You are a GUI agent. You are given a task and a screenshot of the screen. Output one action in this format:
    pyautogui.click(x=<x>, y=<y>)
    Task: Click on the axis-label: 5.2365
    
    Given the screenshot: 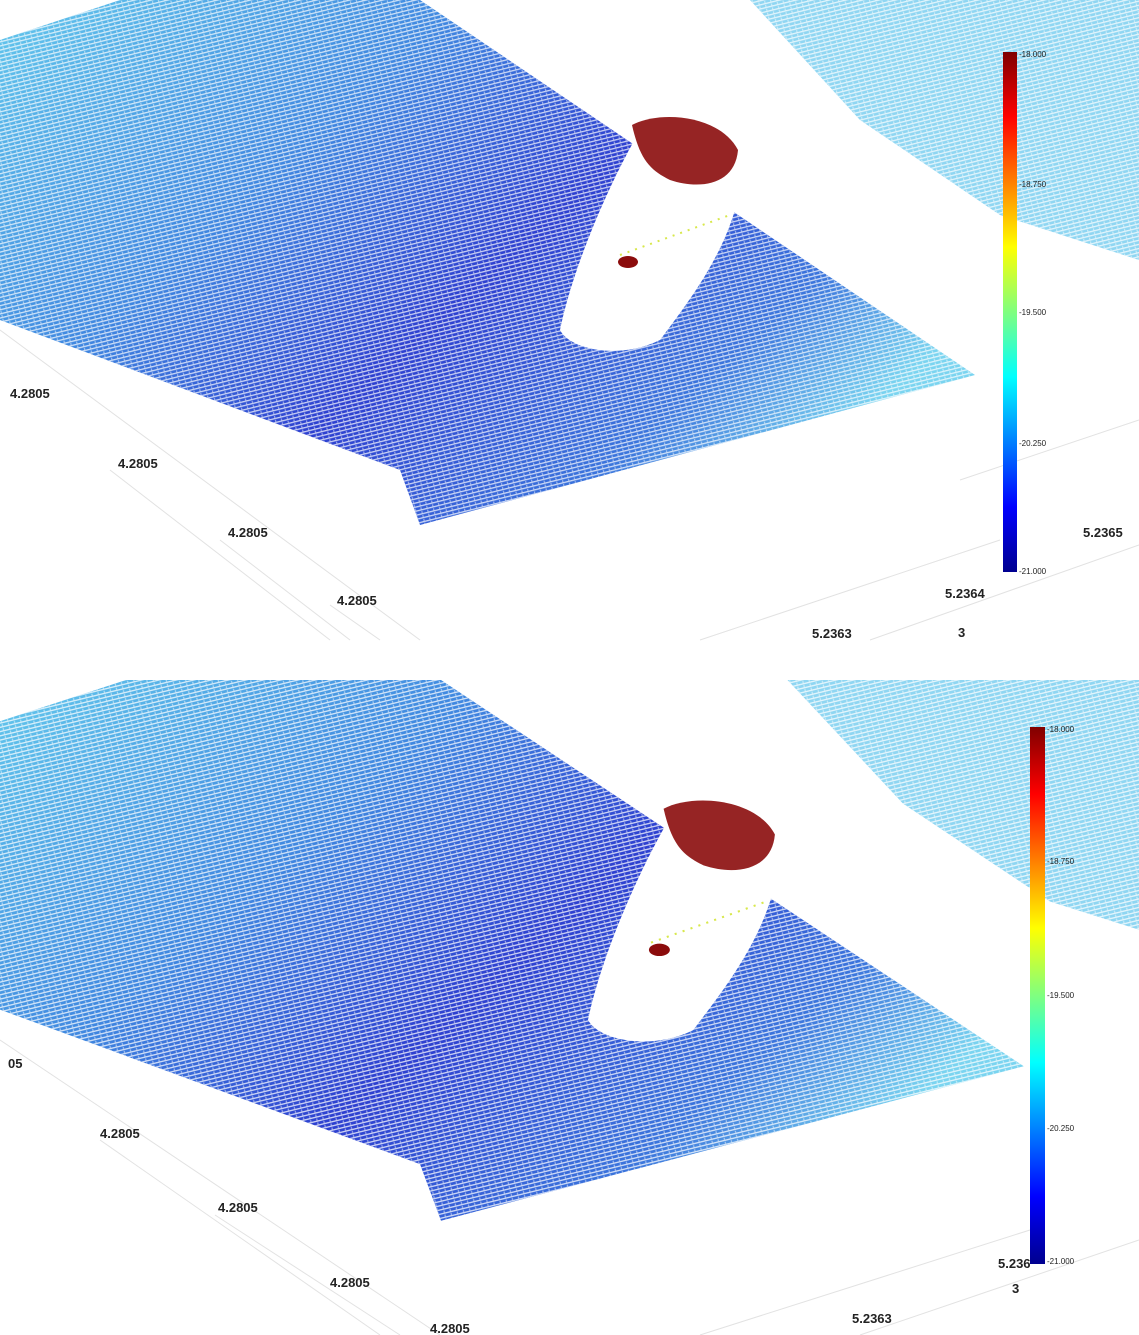 What is the action you would take?
    pyautogui.click(x=1103, y=532)
    